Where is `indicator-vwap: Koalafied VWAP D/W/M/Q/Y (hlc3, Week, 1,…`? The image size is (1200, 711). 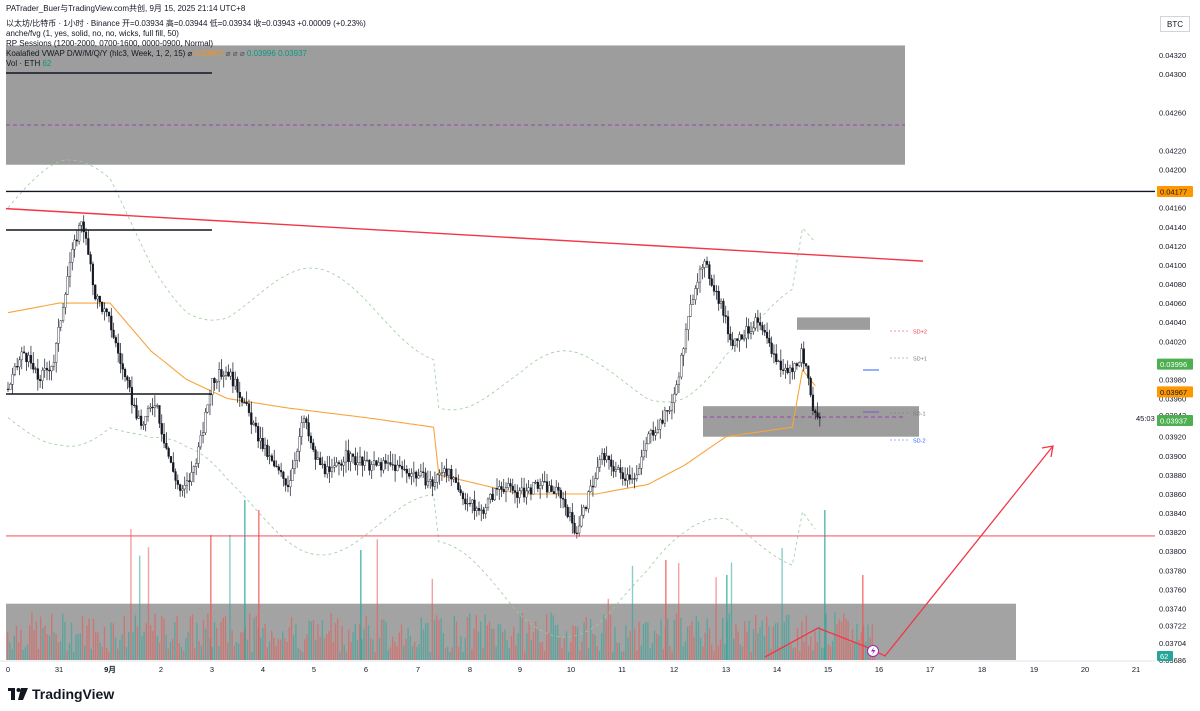
indicator-vwap: Koalafied VWAP D/W/M/Q/Y (hlc3, Week, 1,… is located at coordinates (156, 54).